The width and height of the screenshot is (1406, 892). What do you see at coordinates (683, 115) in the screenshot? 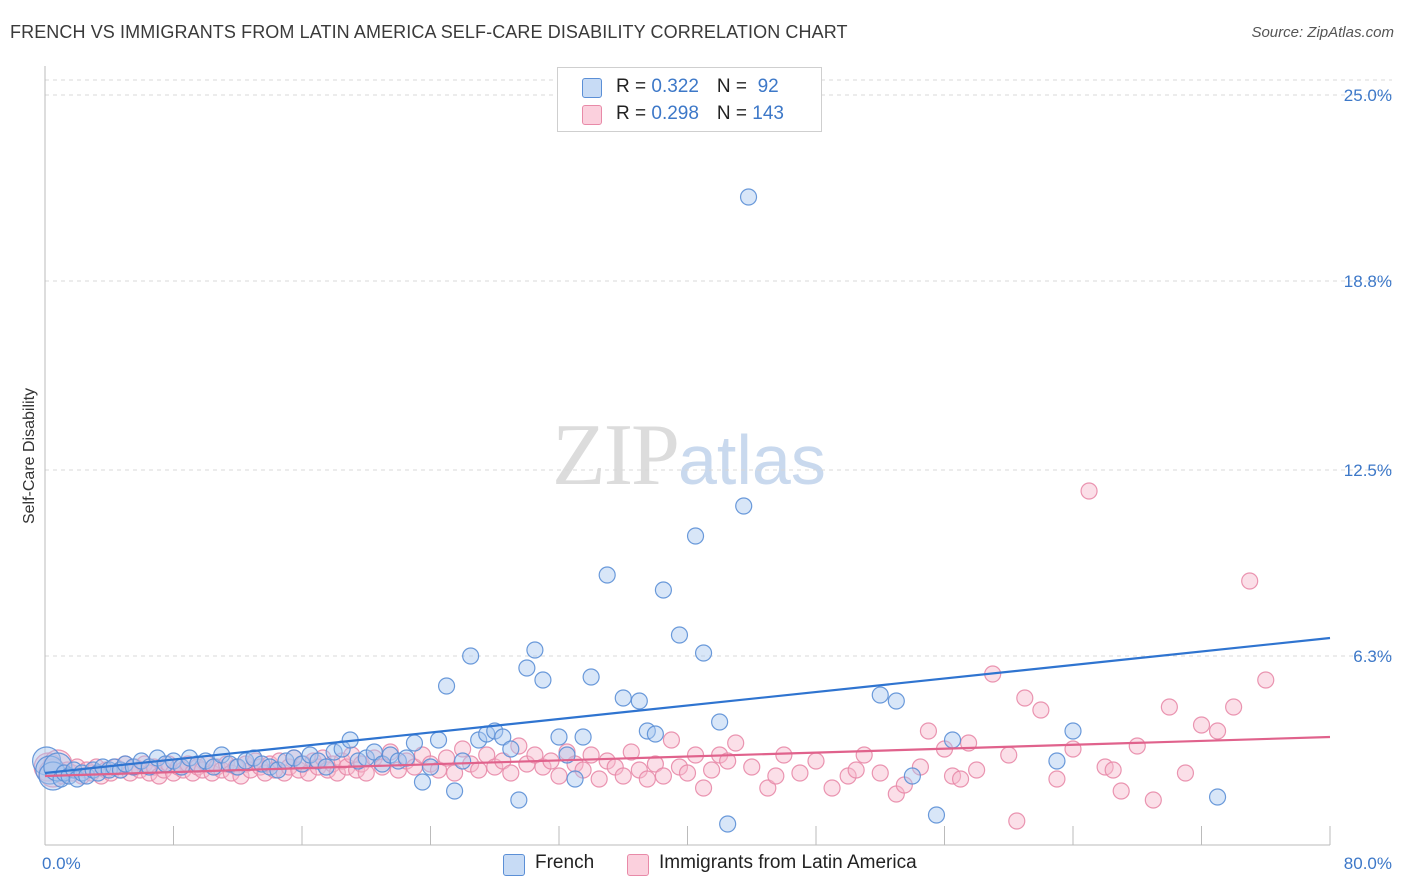
I see `legend-row-latin: R = 0.298 N = 143` at bounding box center [683, 115].